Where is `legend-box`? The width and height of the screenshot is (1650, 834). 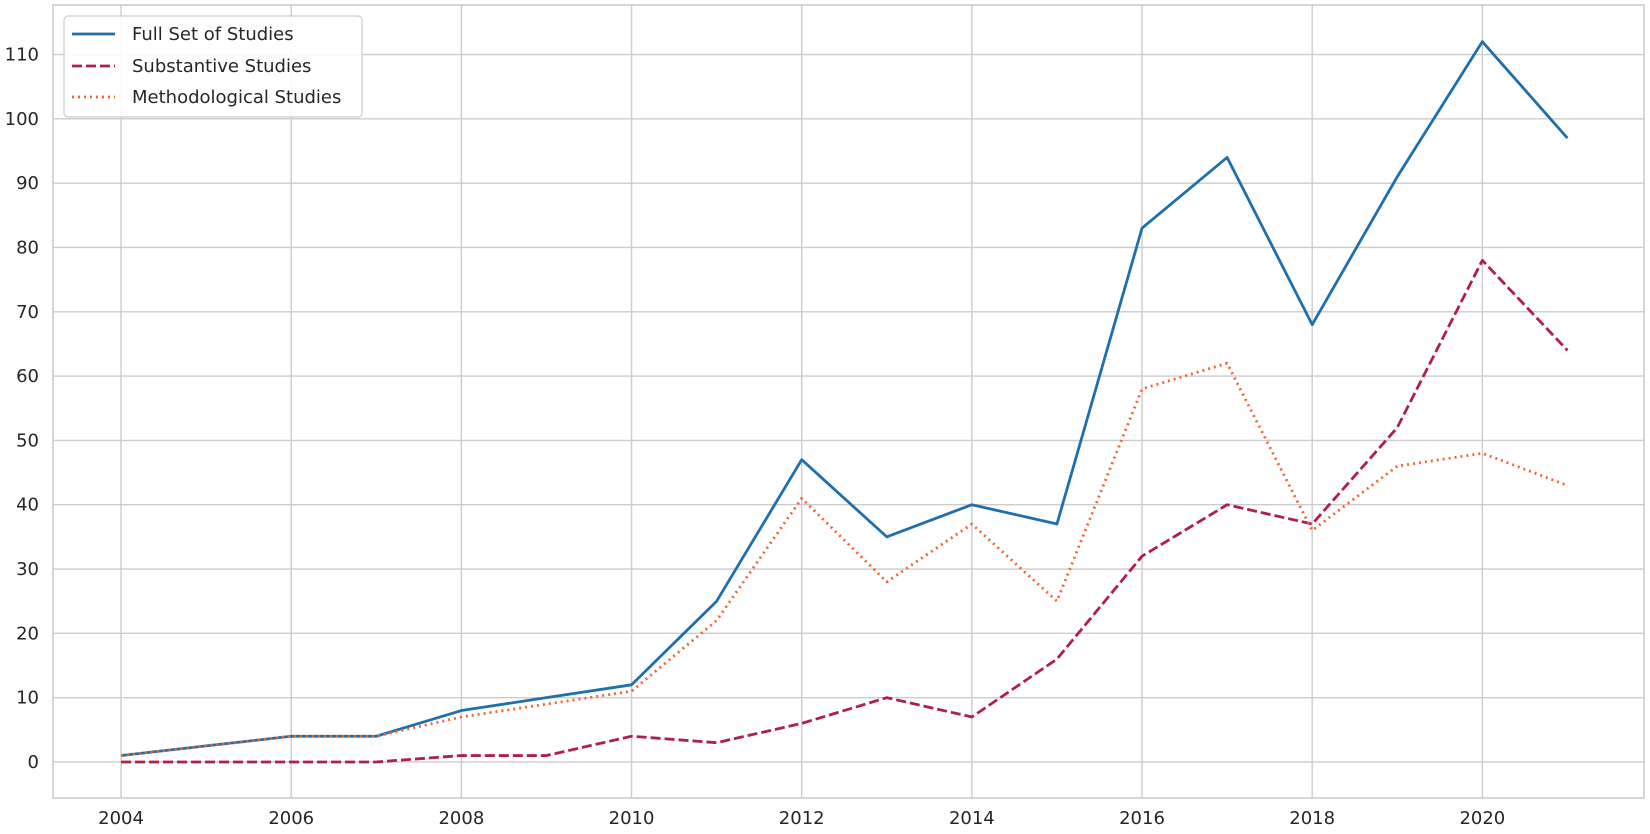 legend-box is located at coordinates (213, 66).